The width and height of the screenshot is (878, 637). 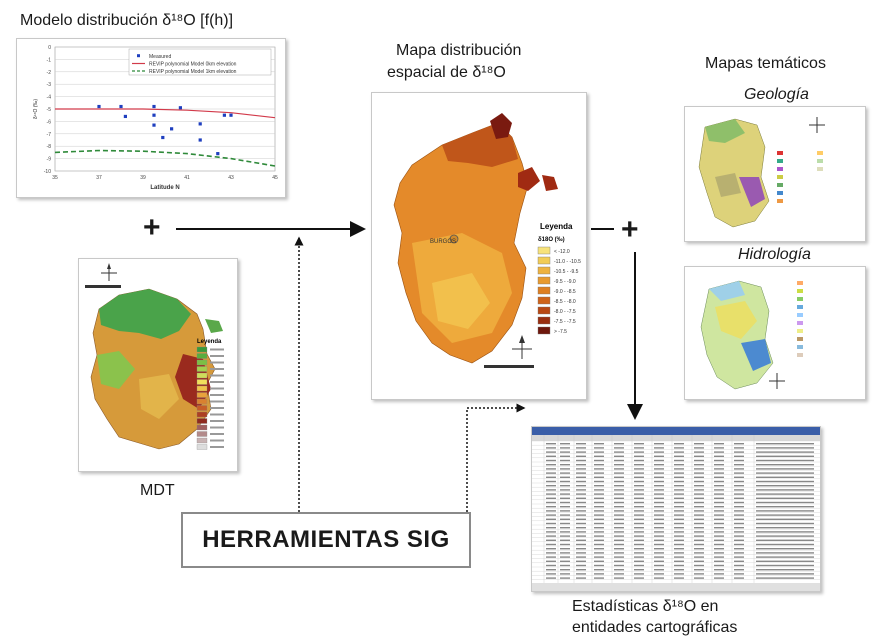 What do you see at coordinates (99, 178) in the screenshot?
I see `x-tick-label: 37` at bounding box center [99, 178].